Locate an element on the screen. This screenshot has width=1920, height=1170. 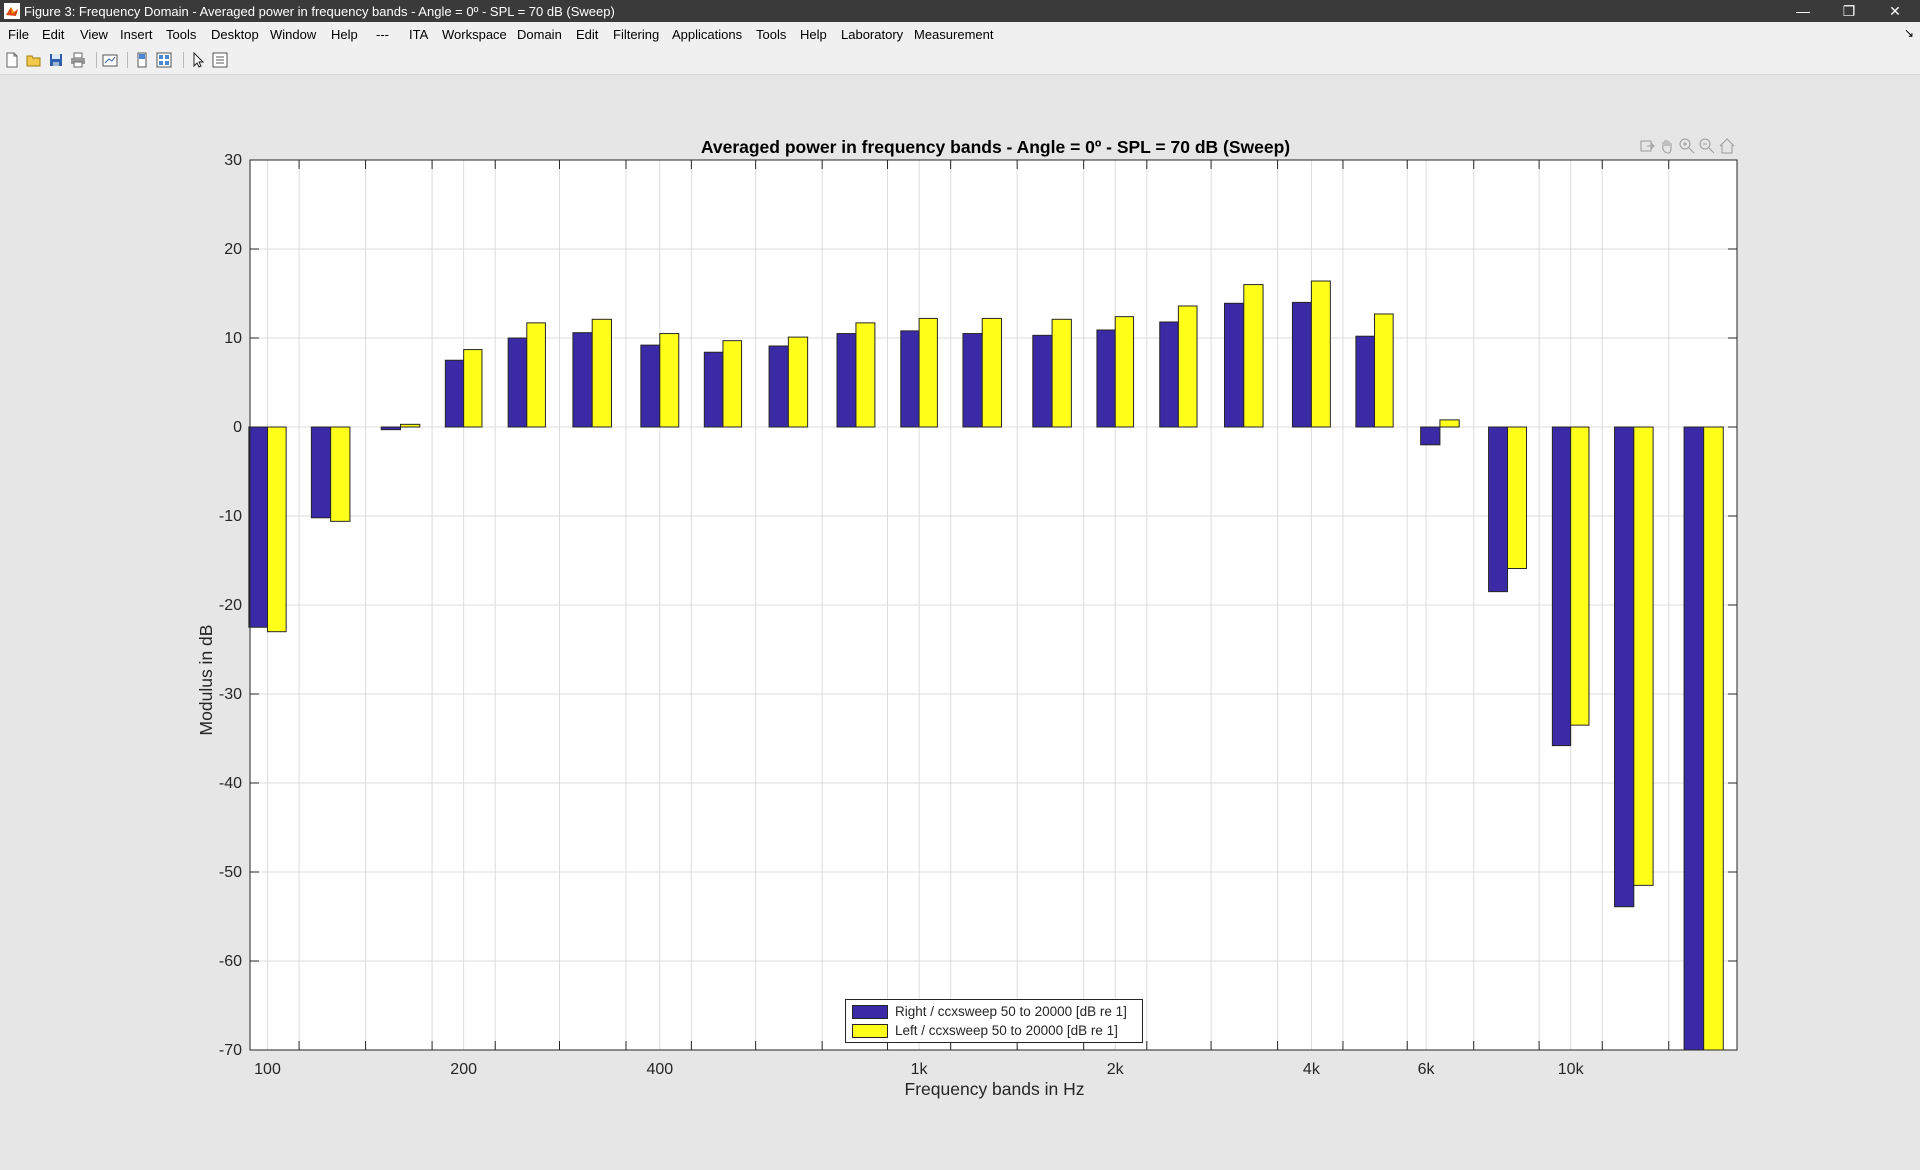
save-icon is located at coordinates (56, 60).